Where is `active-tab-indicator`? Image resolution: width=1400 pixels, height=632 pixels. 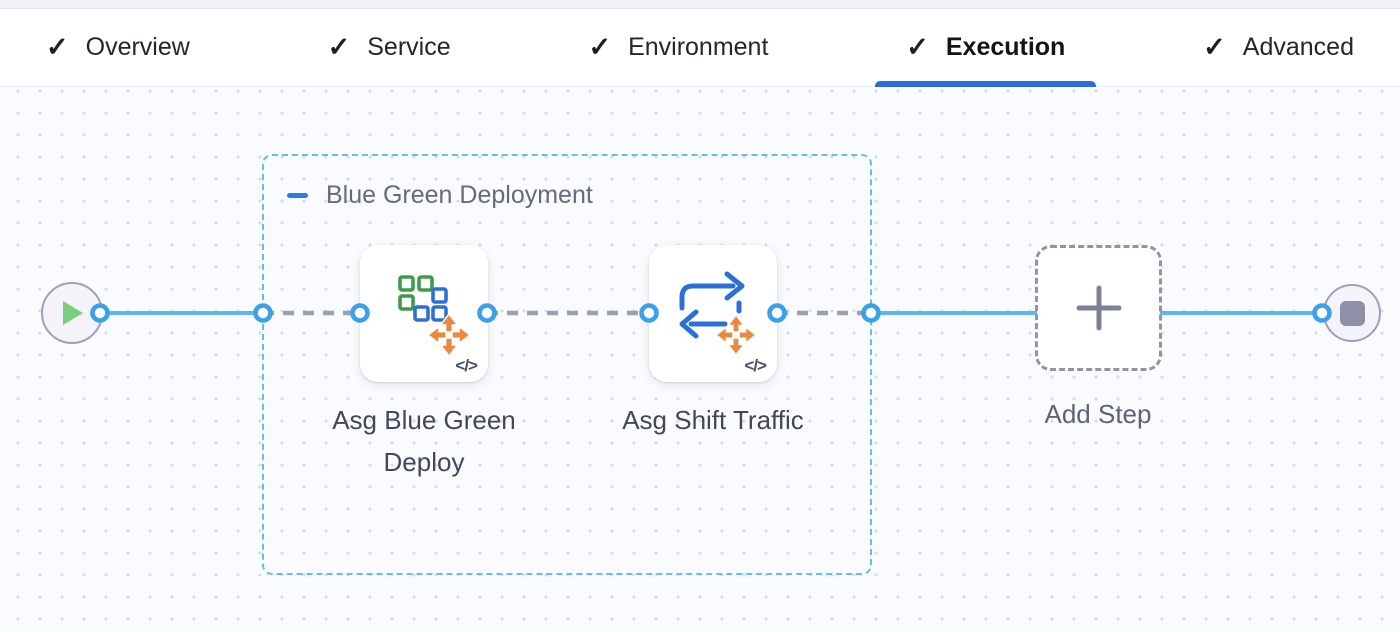 active-tab-indicator is located at coordinates (986, 84).